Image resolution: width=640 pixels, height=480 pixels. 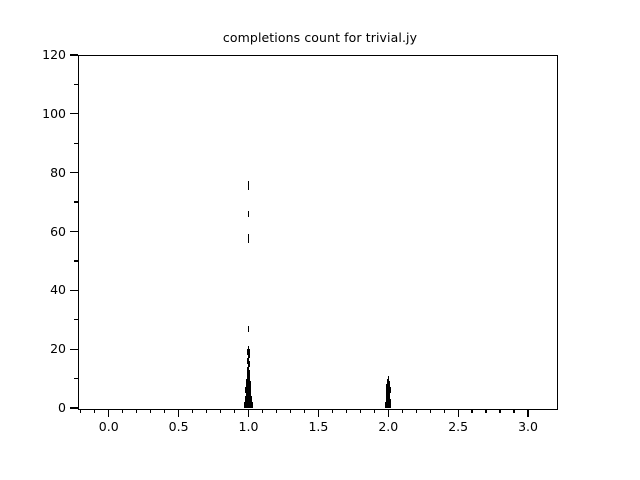 I want to click on y-axis-tick-label: 20, so click(x=58, y=349).